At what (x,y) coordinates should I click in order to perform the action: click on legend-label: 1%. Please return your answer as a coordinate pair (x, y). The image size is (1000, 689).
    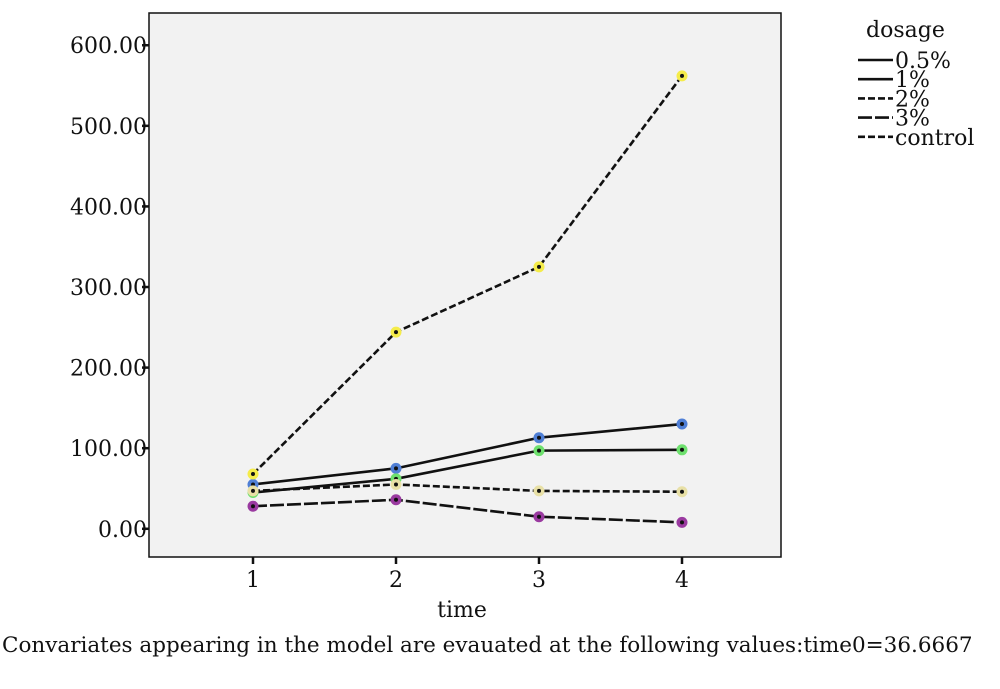
    Looking at the image, I should click on (912, 80).